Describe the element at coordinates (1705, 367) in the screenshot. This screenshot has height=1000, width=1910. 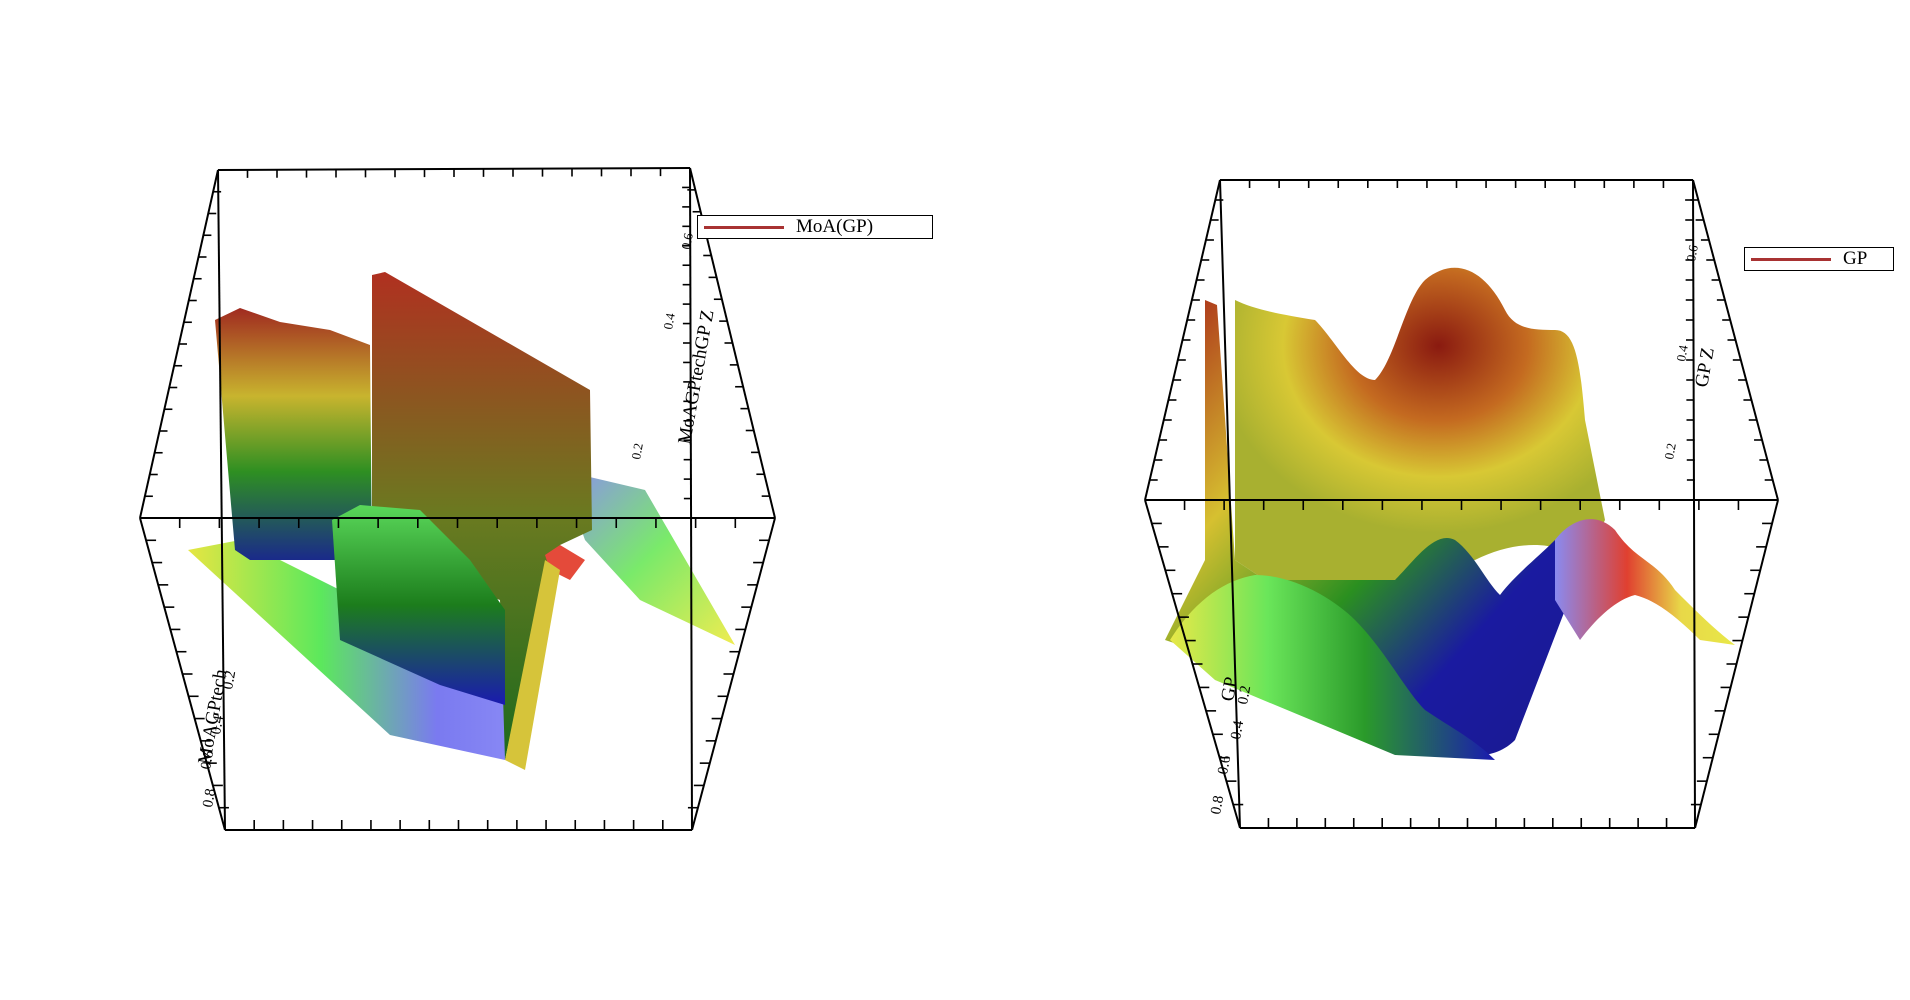
I see `right-z-axis-label: GP Z` at that location.